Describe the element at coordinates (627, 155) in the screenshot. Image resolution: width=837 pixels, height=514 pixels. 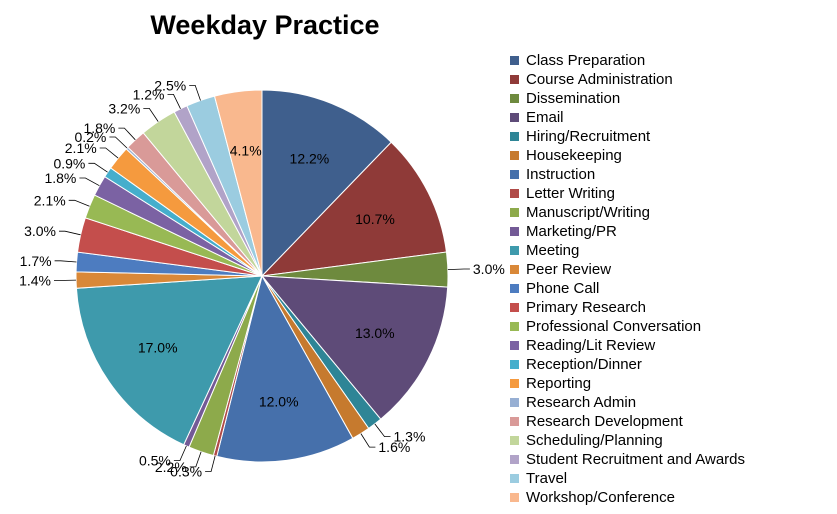
I see `legend-item: Housekeeping` at that location.